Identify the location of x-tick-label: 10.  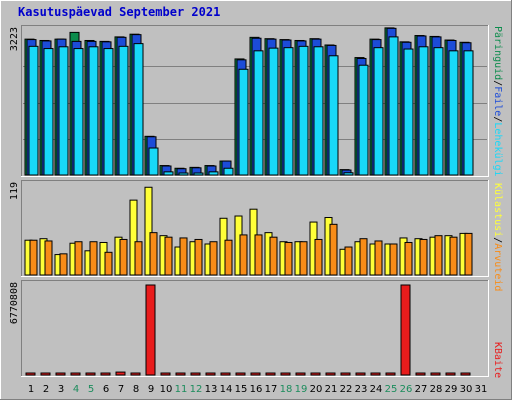
(166, 389).